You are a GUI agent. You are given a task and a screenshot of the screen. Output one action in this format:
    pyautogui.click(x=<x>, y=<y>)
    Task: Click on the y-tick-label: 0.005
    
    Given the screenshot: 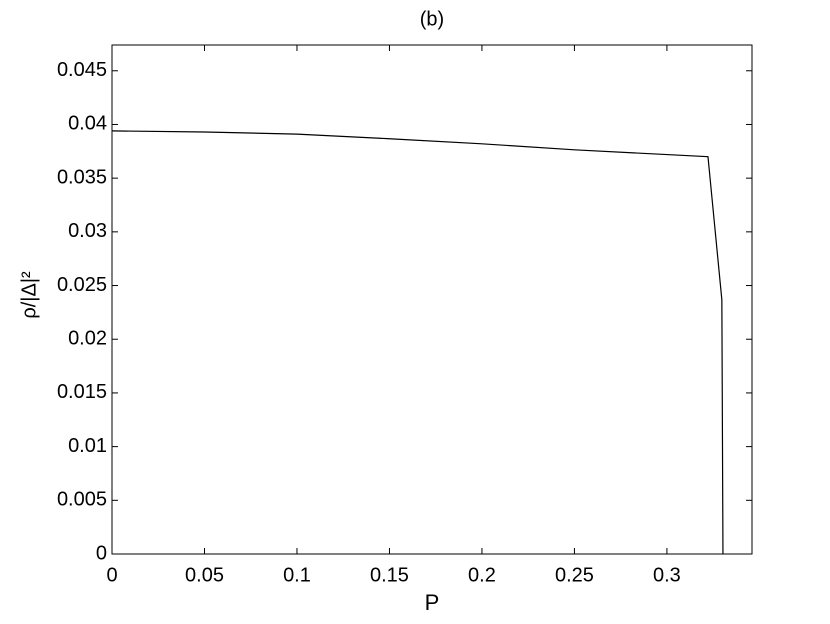 What is the action you would take?
    pyautogui.click(x=82, y=500)
    